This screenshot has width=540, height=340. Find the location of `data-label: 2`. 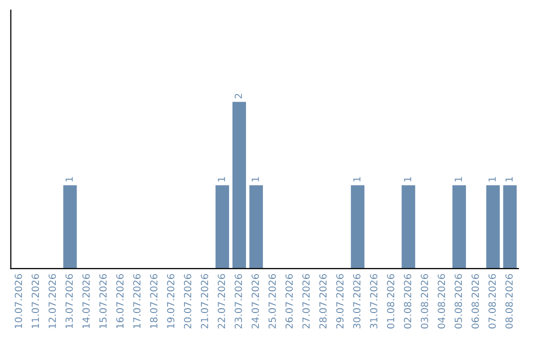

data-label: 2 is located at coordinates (238, 96).